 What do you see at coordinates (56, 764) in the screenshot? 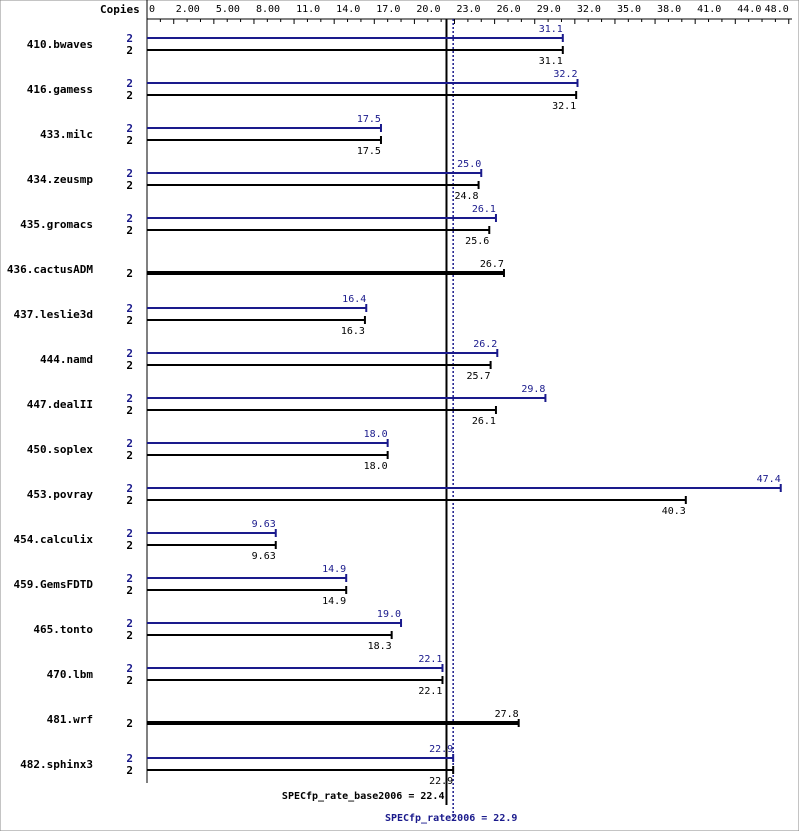
I see `benchmark-label: 482.sphinx3` at bounding box center [56, 764].